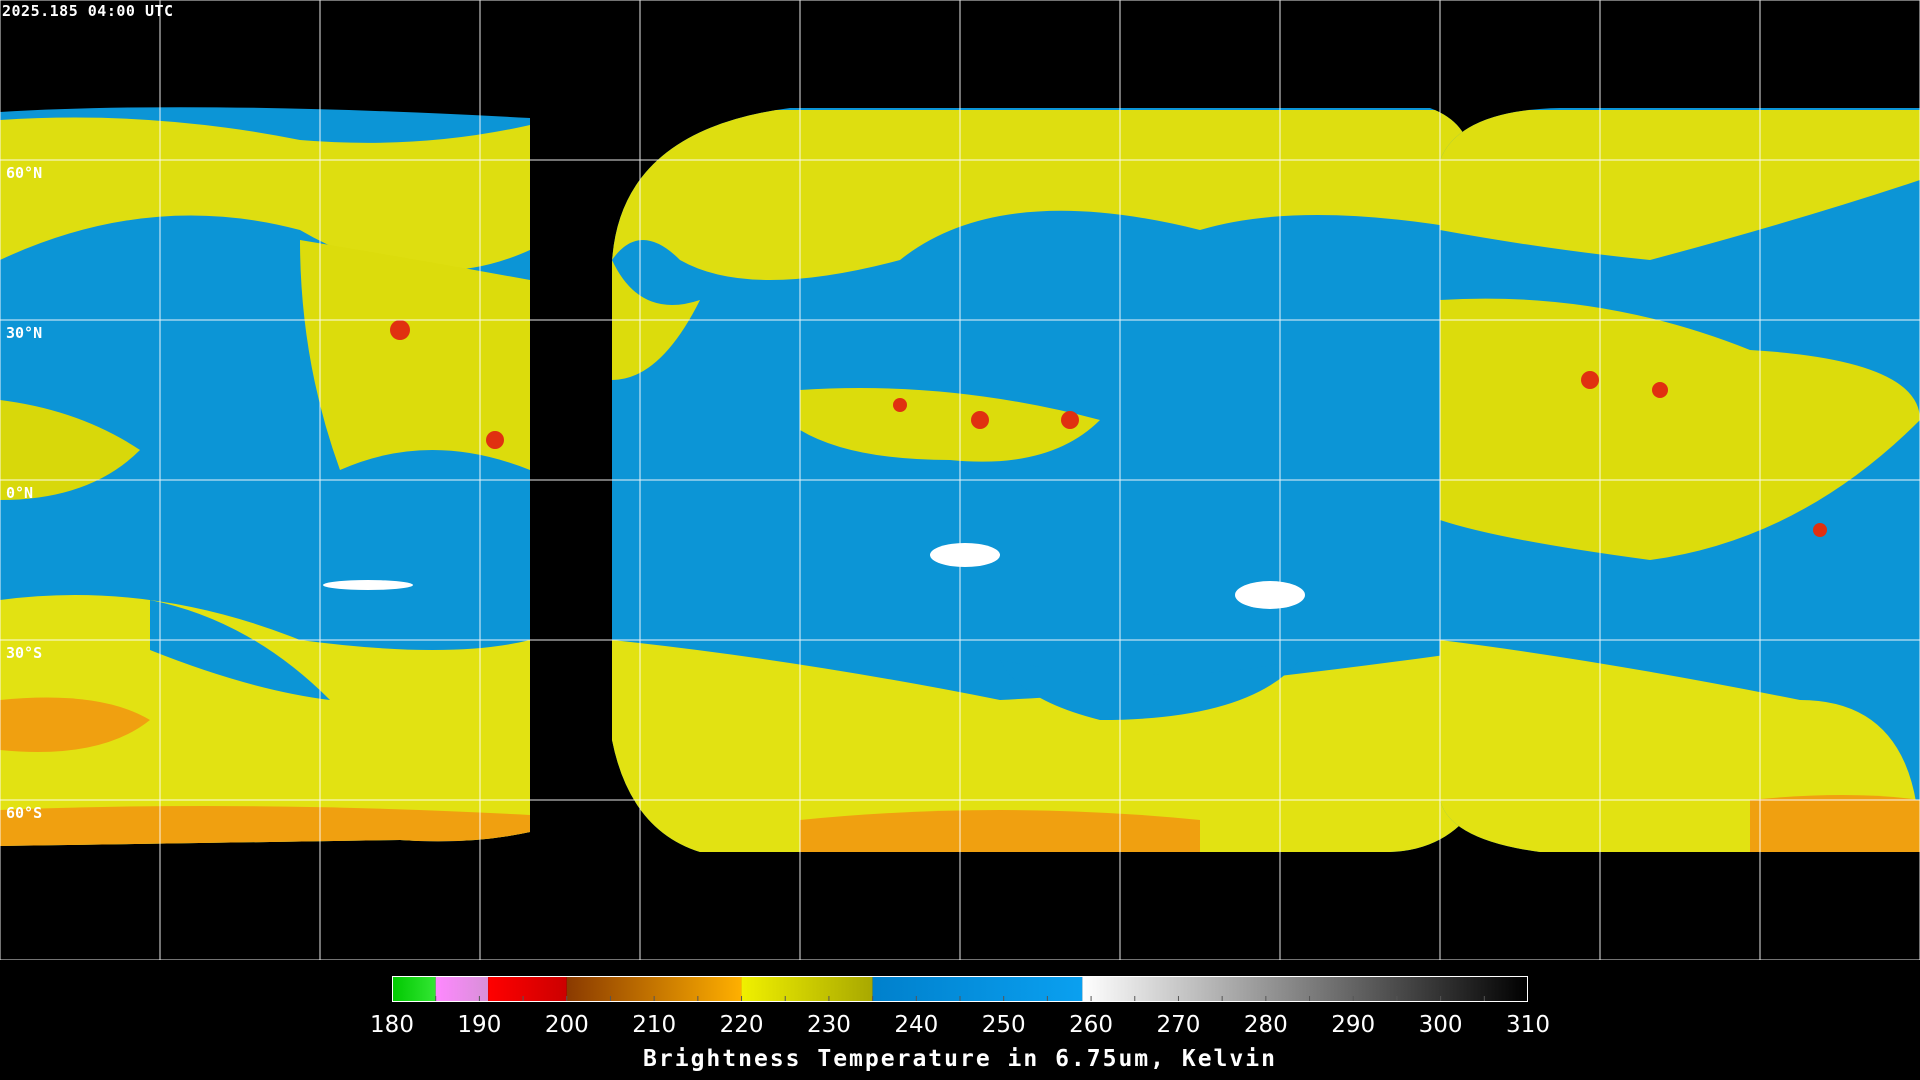 The width and height of the screenshot is (1920, 1080). I want to click on color-scale-tick-label: 190, so click(479, 1025).